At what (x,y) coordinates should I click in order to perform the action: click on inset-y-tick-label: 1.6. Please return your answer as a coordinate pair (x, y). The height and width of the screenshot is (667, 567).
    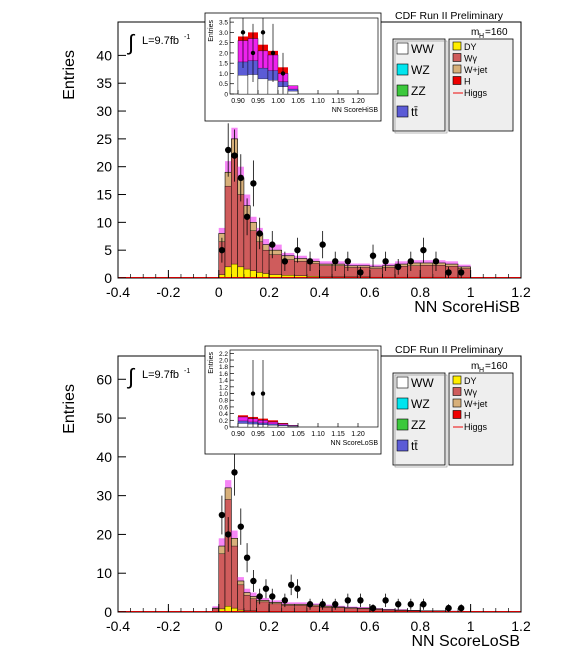
    Looking at the image, I should click on (223, 374).